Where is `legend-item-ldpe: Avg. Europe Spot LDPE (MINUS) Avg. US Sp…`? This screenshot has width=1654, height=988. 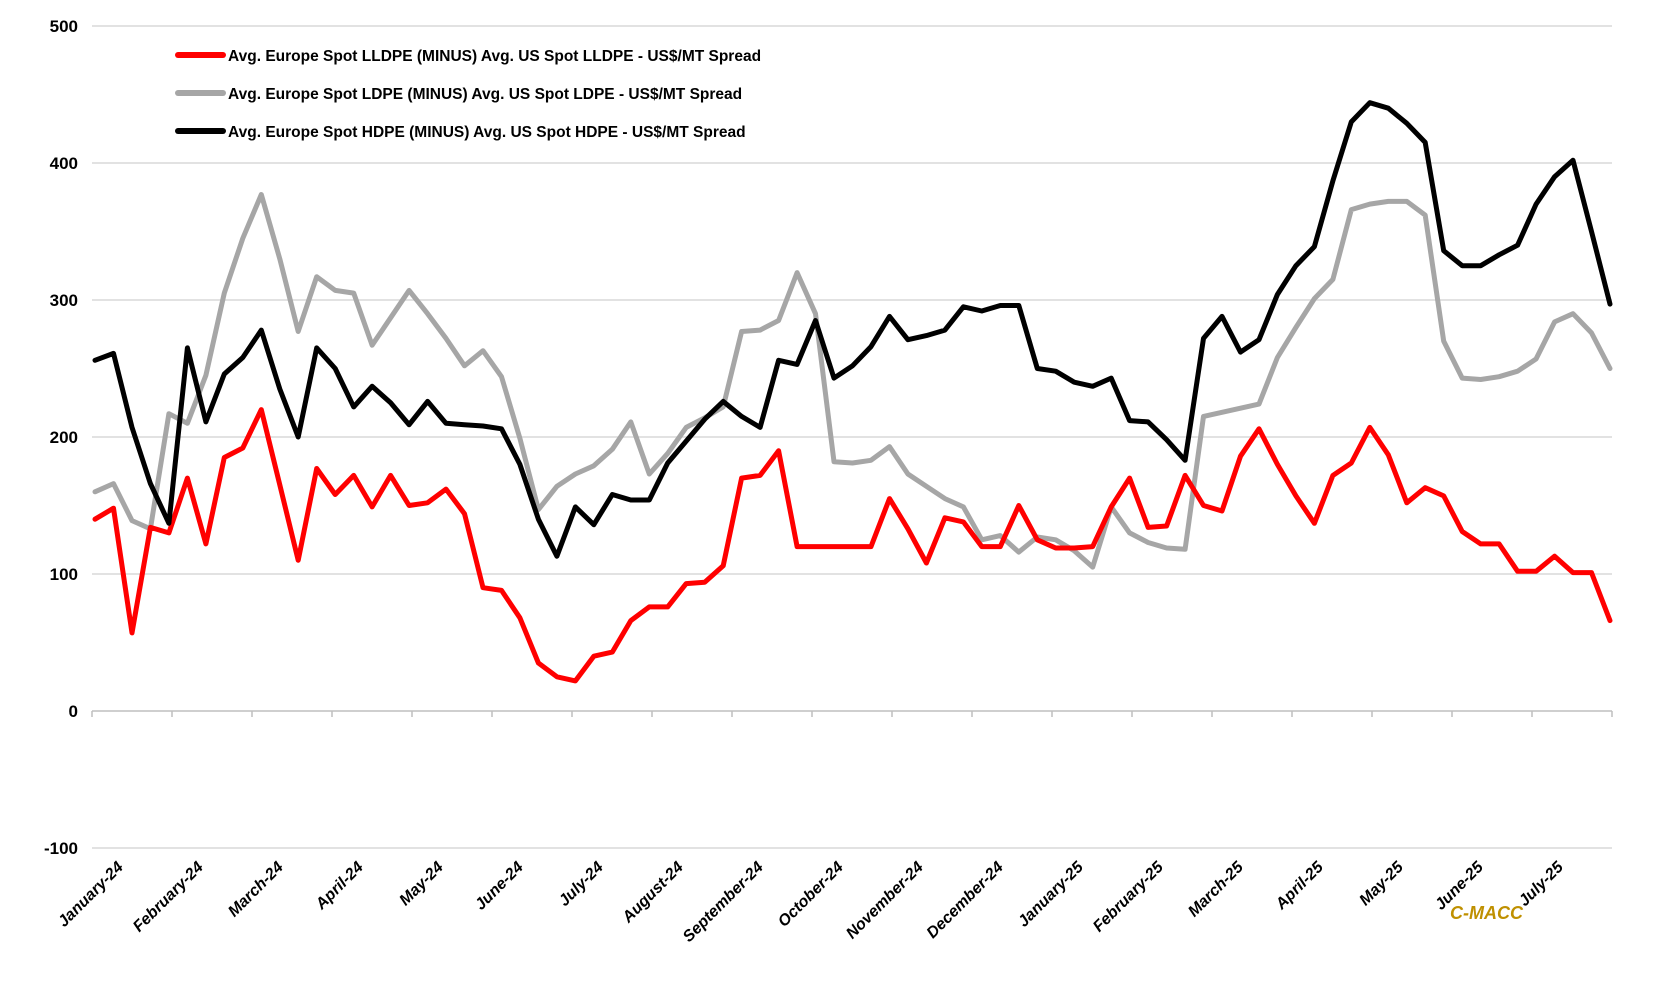 legend-item-ldpe: Avg. Europe Spot LDPE (MINUS) Avg. US Sp… is located at coordinates (458, 94).